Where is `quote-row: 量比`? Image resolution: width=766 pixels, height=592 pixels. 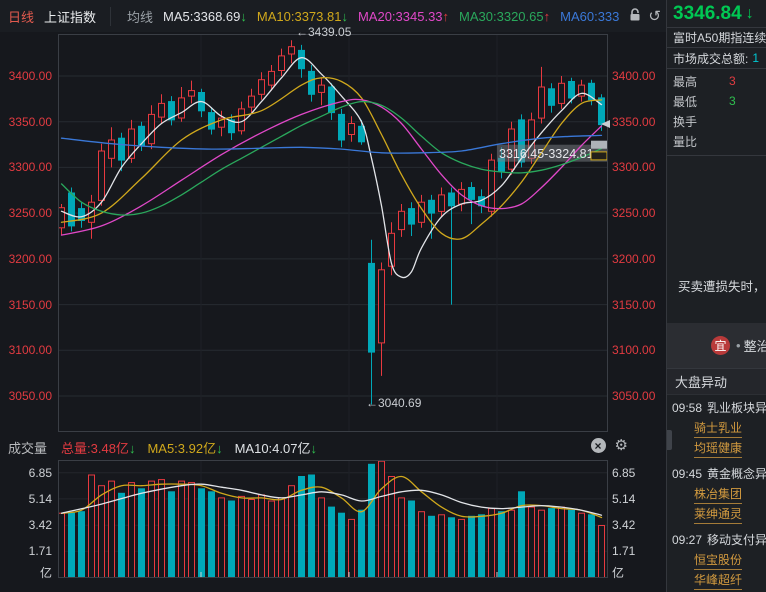 quote-row: 量比 is located at coordinates (716, 141).